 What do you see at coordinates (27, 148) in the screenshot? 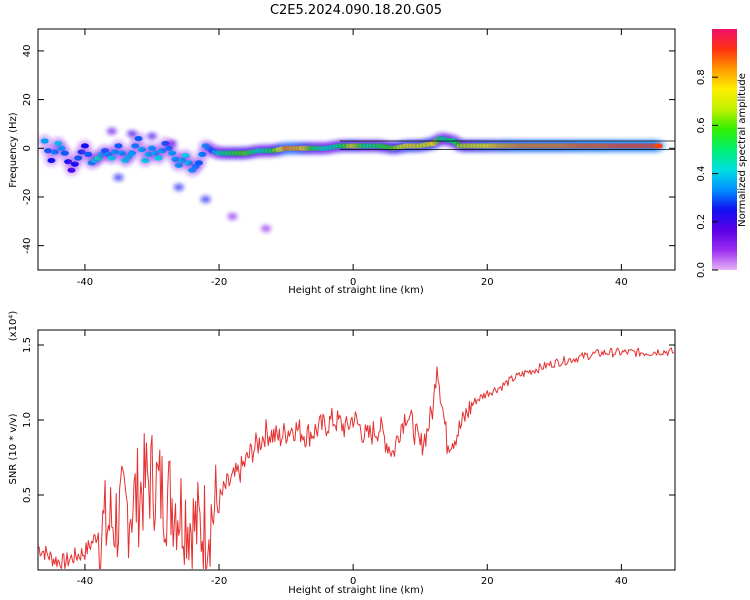
I see `y-tick-label: 0` at bounding box center [27, 148].